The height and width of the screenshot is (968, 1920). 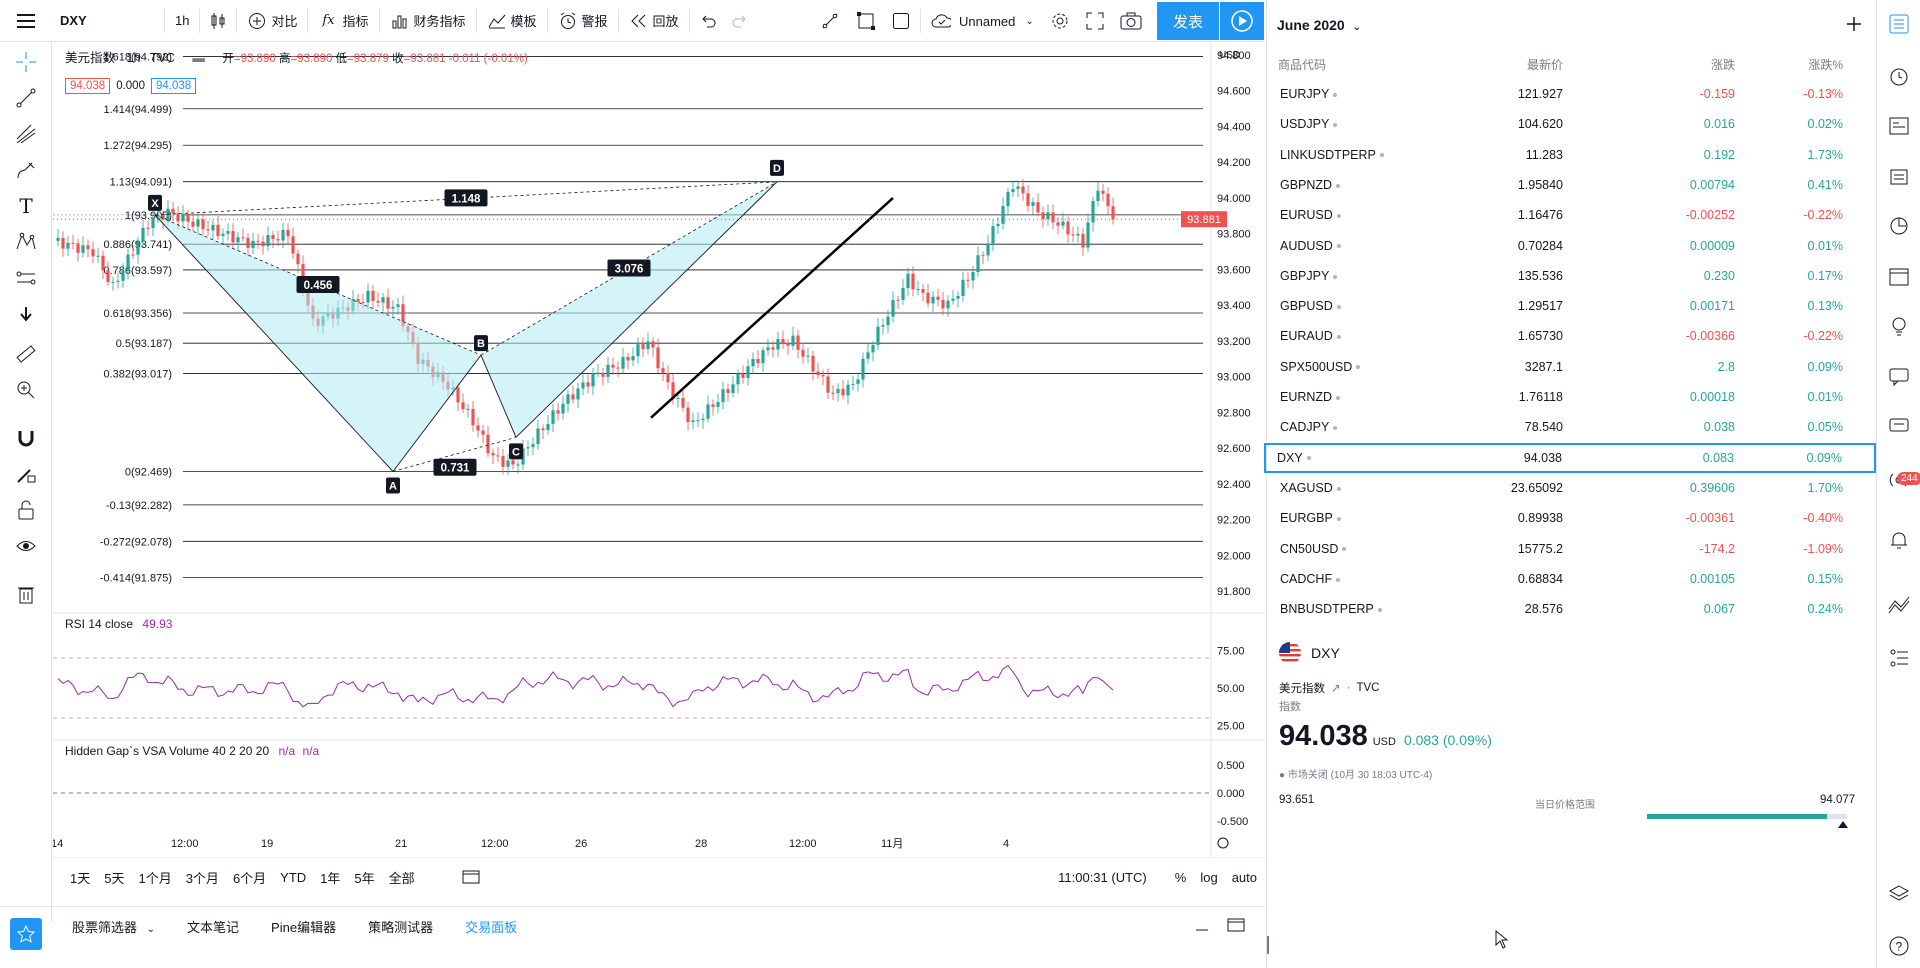 I want to click on col-change-pct: 涨跌%, so click(x=1825, y=65).